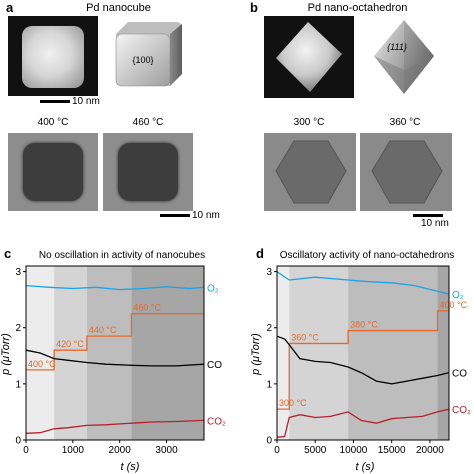 This screenshot has height=474, width=474. Describe the element at coordinates (118, 8) in the screenshot. I see `panel-a-title: Pd nanocube` at that location.